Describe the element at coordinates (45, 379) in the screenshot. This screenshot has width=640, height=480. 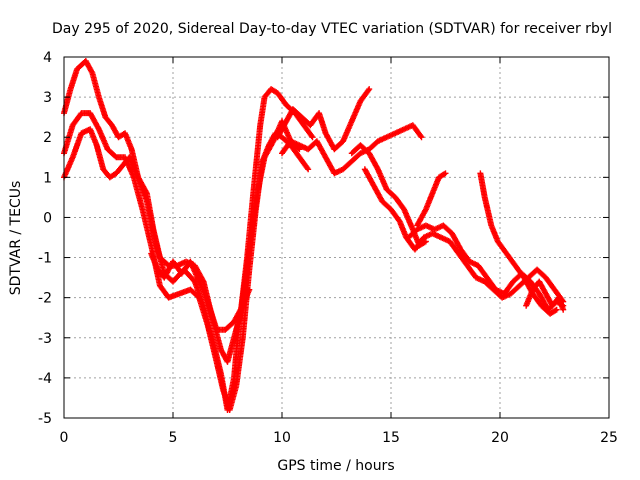
I see `y-tick-label: -4` at that location.